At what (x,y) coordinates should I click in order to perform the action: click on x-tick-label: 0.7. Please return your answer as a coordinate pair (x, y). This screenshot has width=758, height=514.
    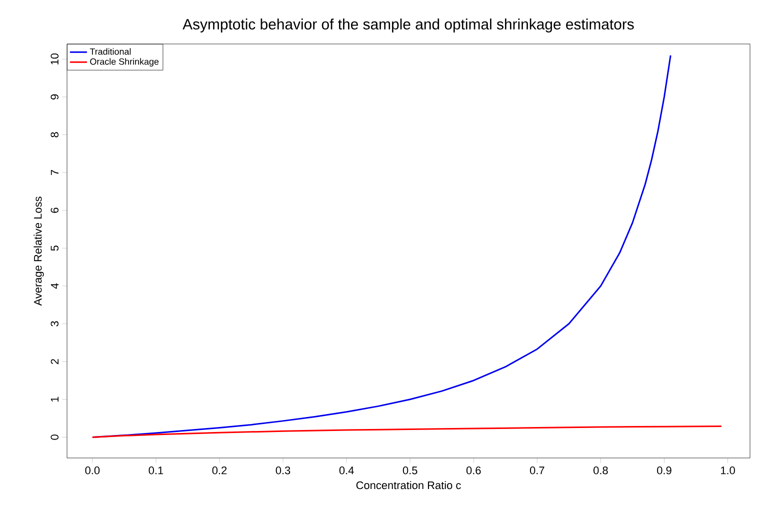
    Looking at the image, I should click on (537, 470).